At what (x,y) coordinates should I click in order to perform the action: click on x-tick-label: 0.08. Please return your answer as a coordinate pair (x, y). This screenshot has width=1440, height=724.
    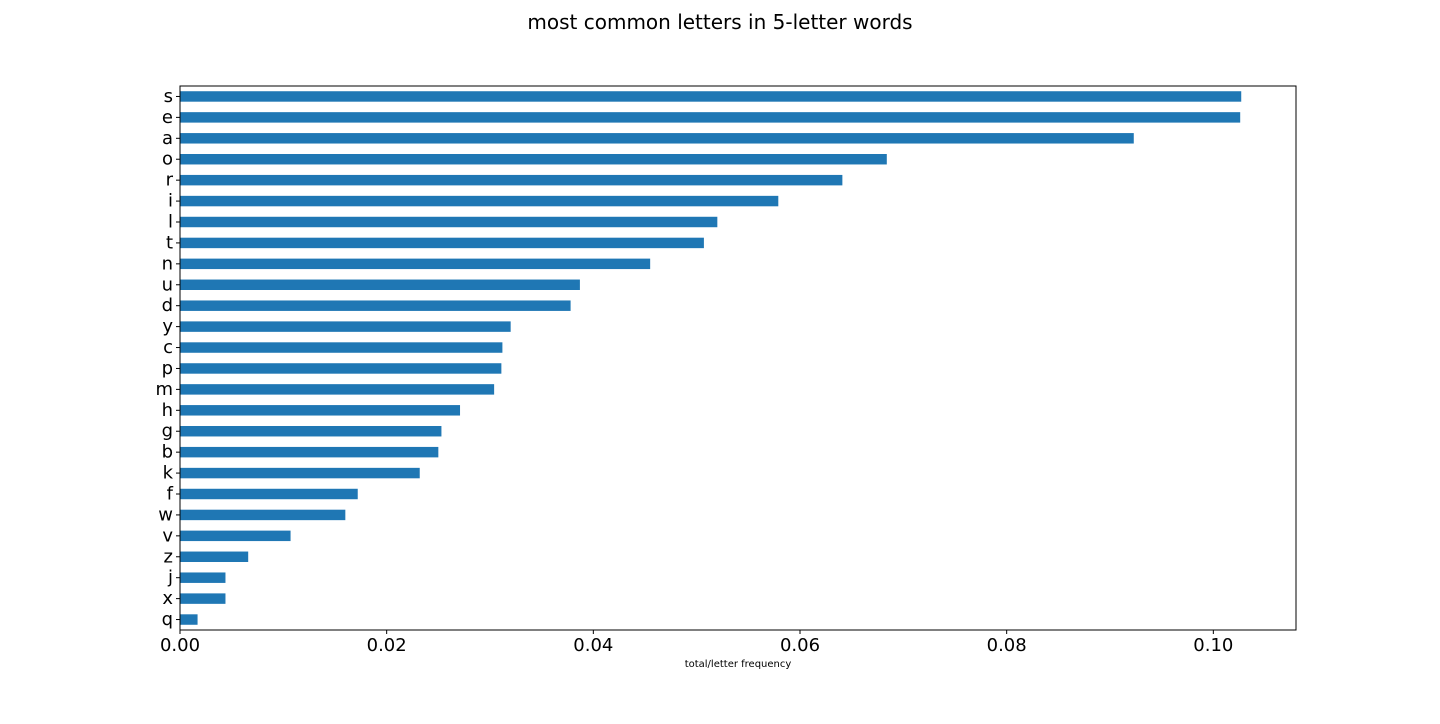
    Looking at the image, I should click on (1007, 645).